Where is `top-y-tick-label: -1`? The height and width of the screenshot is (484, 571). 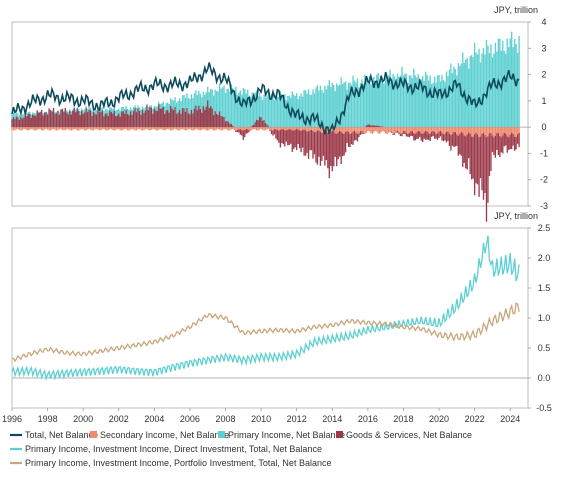 top-y-tick-label: -1 is located at coordinates (544, 153).